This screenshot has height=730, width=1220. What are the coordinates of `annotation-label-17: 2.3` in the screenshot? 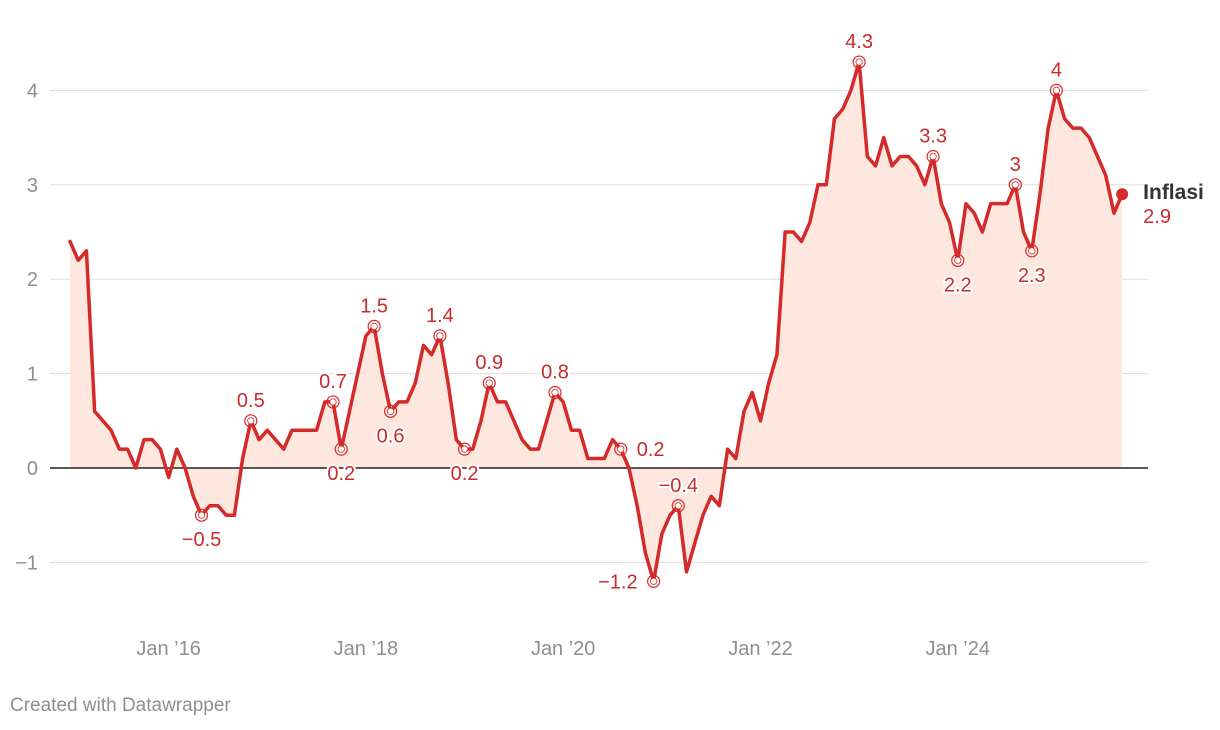 It's located at (1032, 276).